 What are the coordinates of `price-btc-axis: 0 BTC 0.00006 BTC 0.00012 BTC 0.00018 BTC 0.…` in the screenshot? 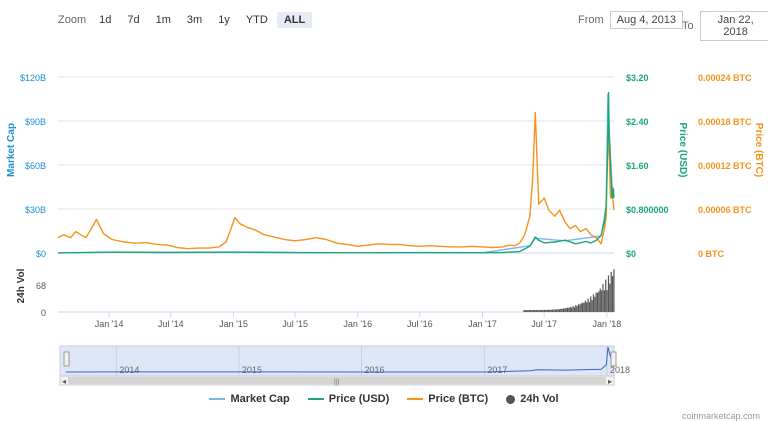 It's located at (731, 166).